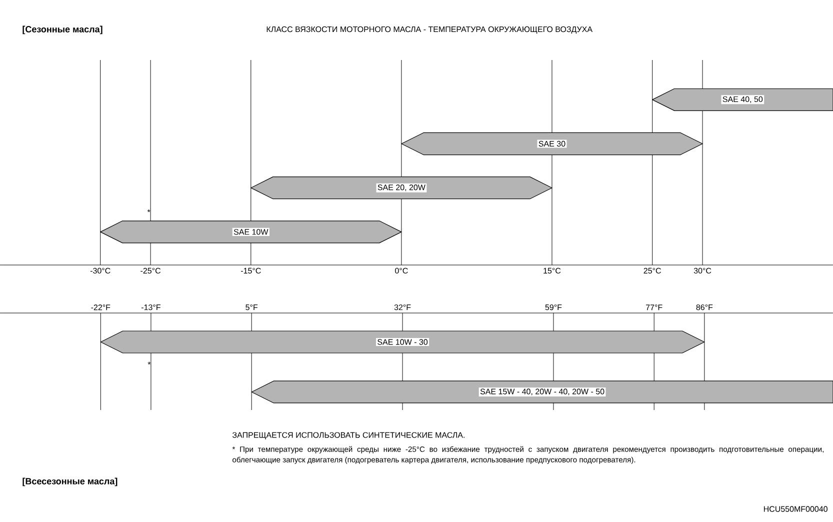 This screenshot has height=522, width=833. I want to click on y-tick-label: SAE 20, 20W, so click(402, 188).